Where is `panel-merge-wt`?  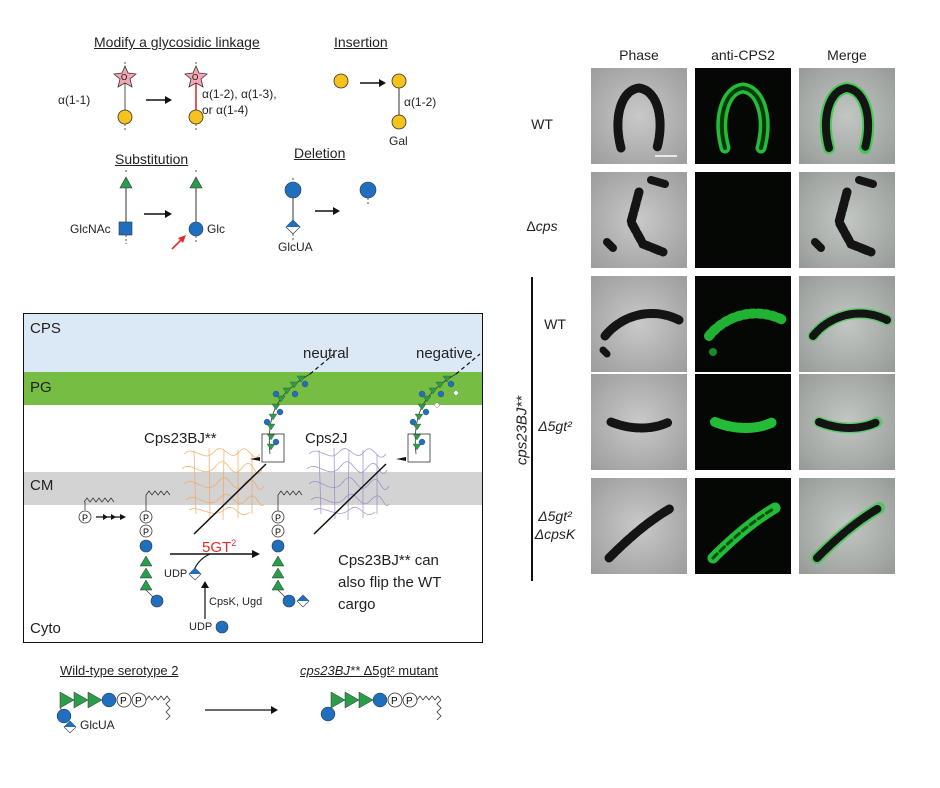 panel-merge-wt is located at coordinates (847, 116).